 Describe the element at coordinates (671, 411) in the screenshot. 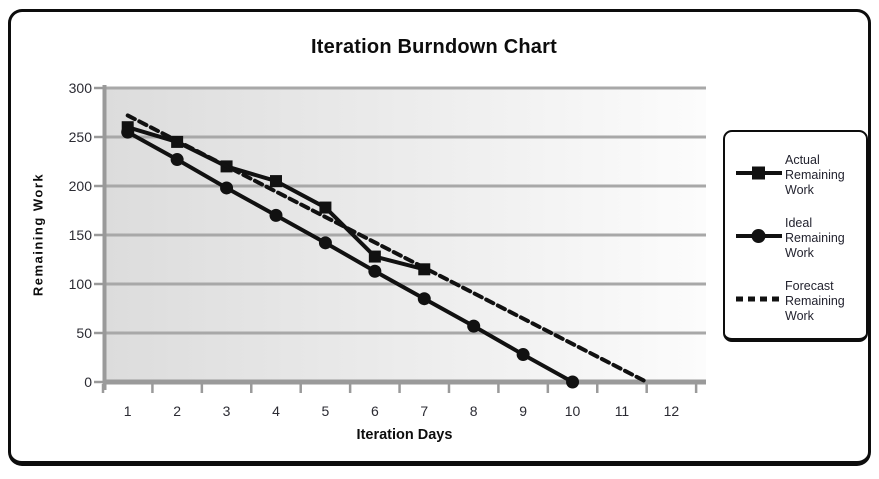

I see `x-tick-label: 12` at that location.